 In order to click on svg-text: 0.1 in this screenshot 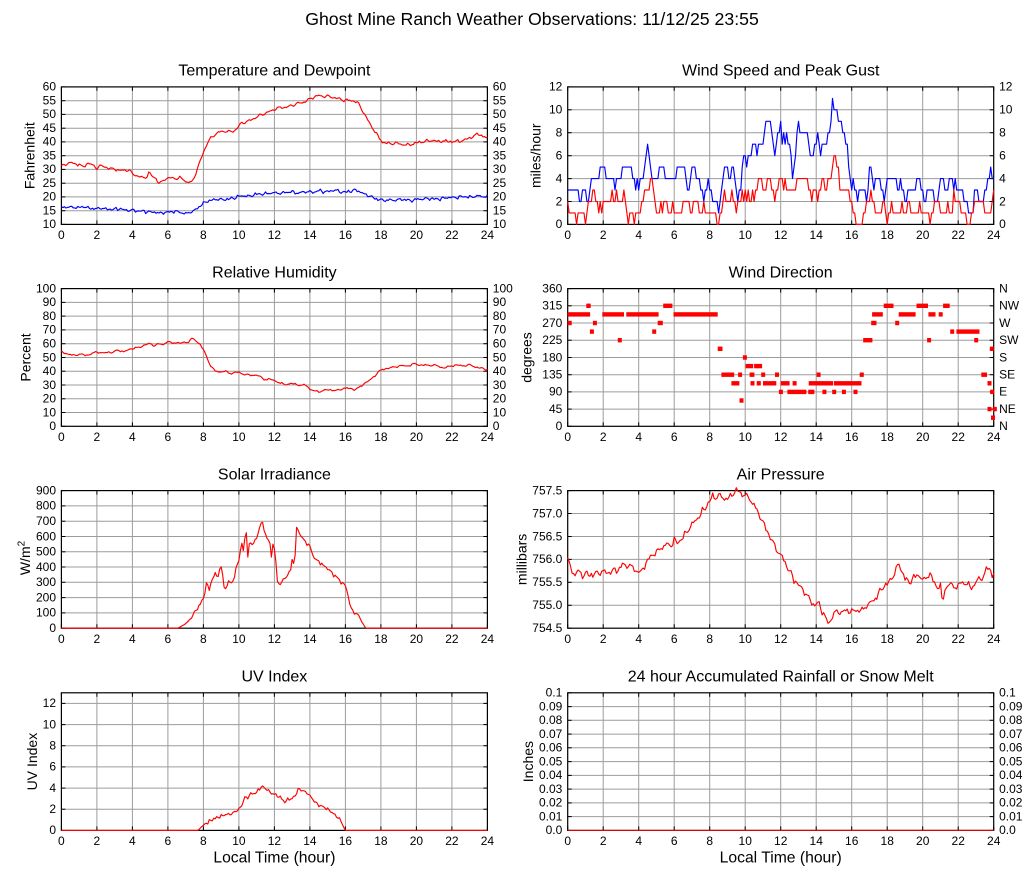, I will do `click(554, 693)`.